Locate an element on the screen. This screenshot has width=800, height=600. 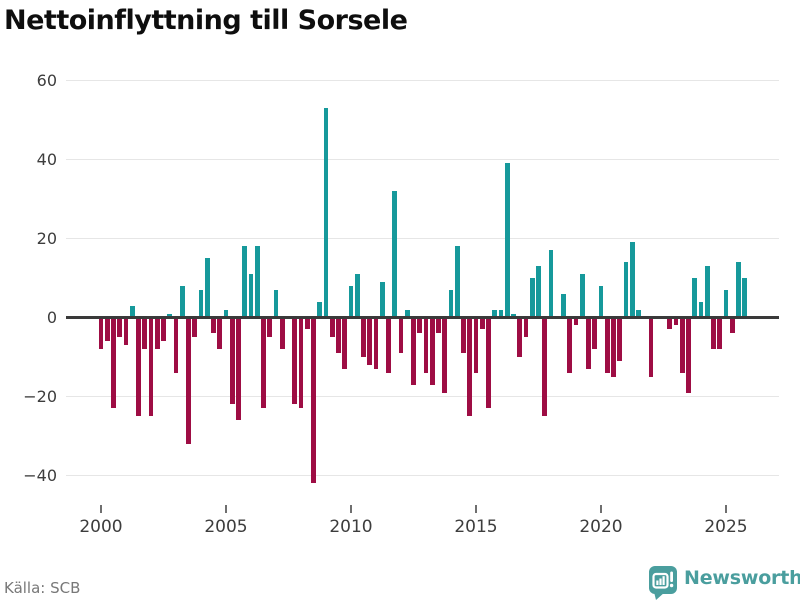
newsworthy-logo-text: Newsworthy is located at coordinates (742, 578).